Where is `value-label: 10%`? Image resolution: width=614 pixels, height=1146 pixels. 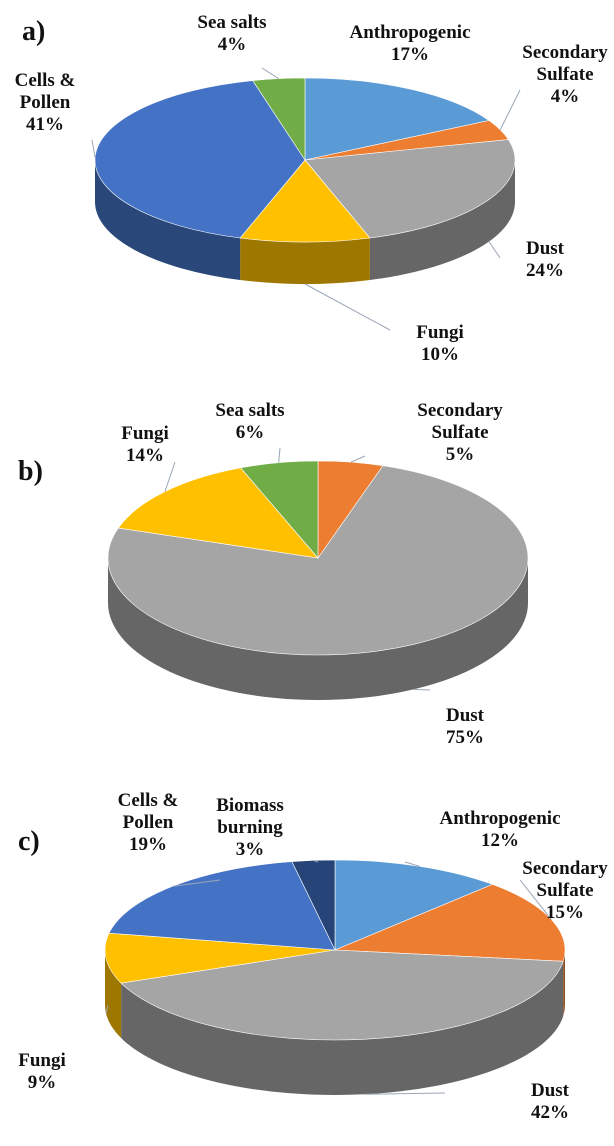 value-label: 10% is located at coordinates (440, 354).